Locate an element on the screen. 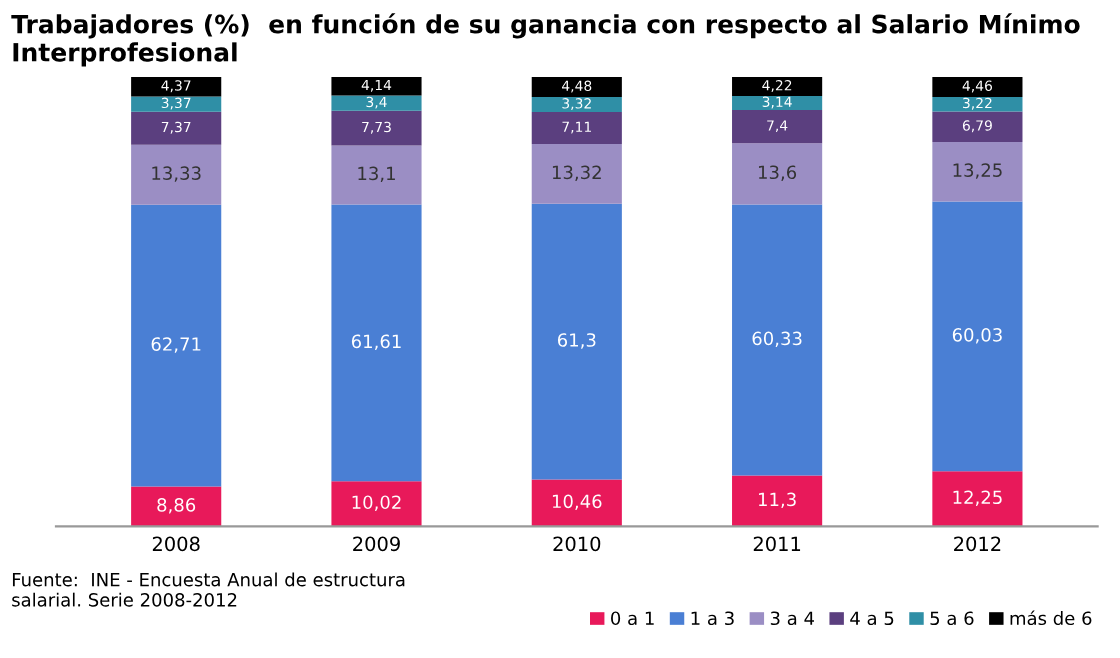 Image resolution: width=1120 pixels, height=658 pixels. data-label: 60,33 is located at coordinates (777, 339).